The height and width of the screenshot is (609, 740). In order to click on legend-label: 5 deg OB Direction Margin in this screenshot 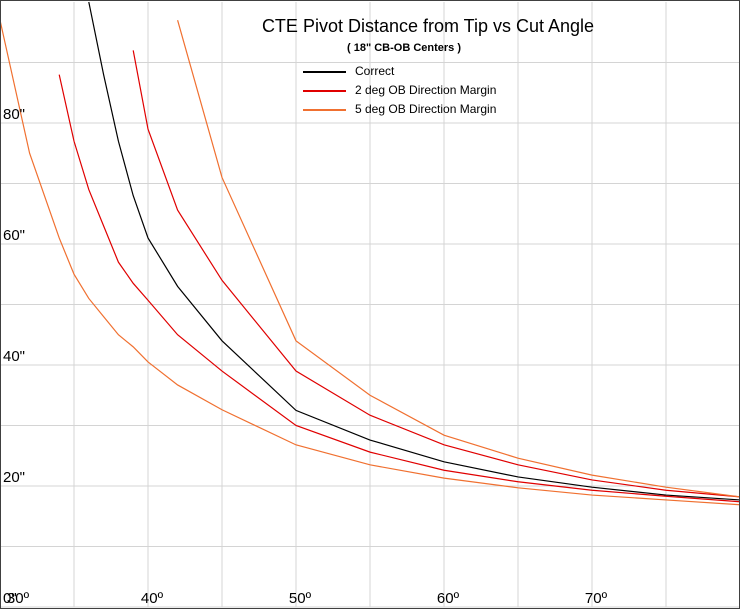, I will do `click(425, 109)`.